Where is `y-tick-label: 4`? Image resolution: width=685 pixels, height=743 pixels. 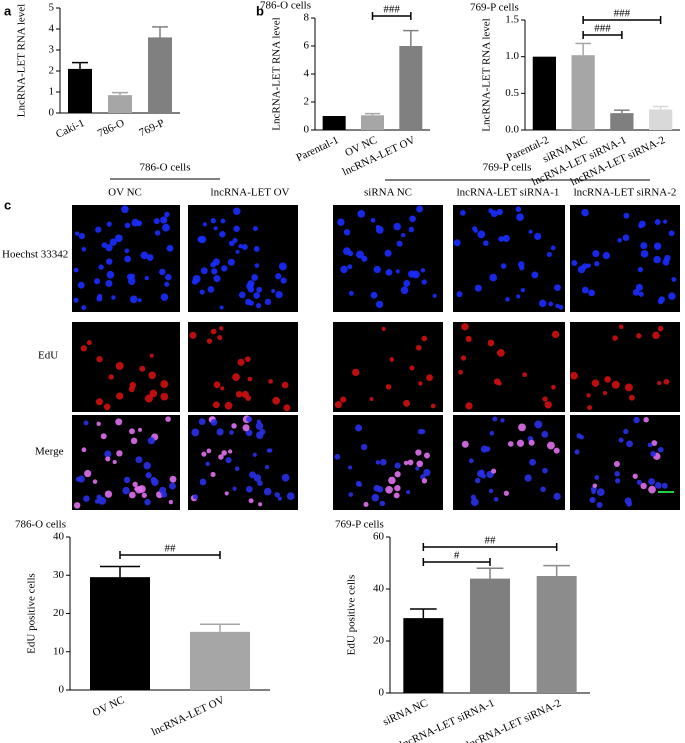
y-tick-label: 4 is located at coordinates (307, 74).